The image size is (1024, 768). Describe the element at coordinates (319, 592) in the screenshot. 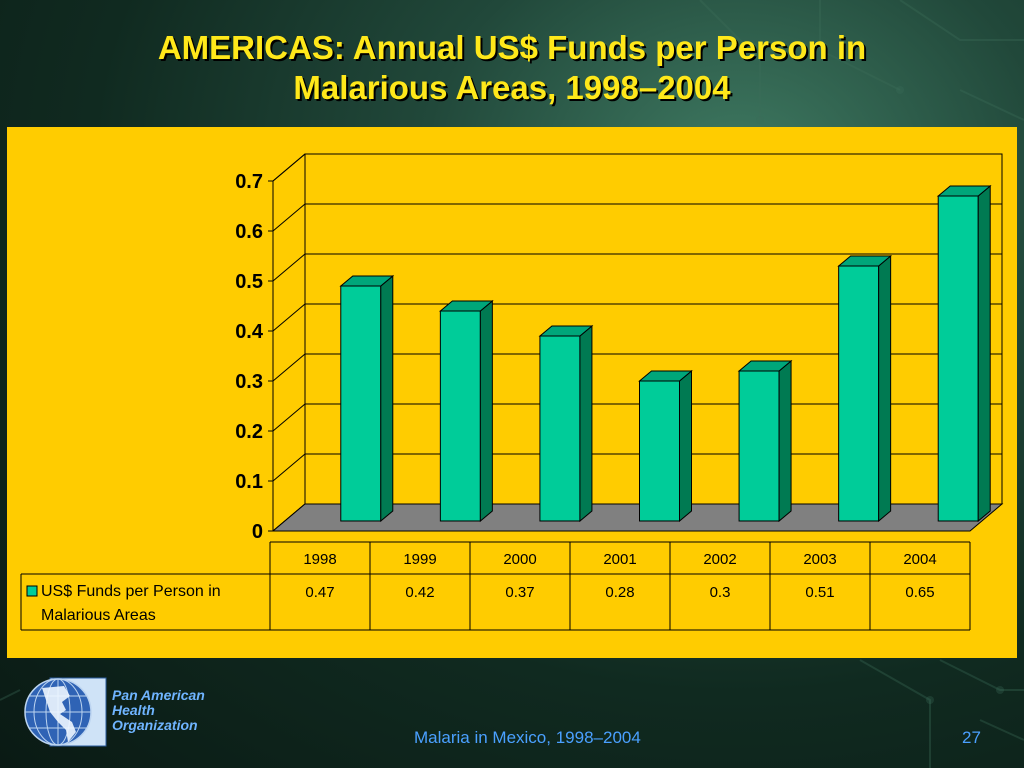

I see `data-value-label: 0.47` at that location.